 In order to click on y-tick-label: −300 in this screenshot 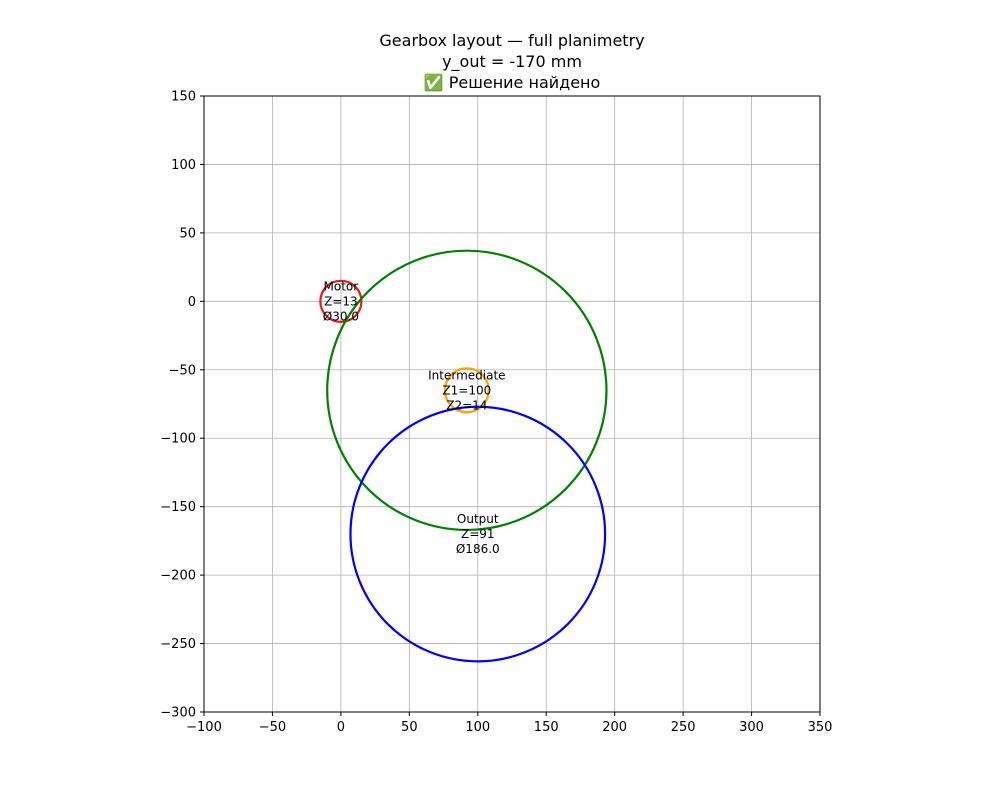, I will do `click(178, 713)`.